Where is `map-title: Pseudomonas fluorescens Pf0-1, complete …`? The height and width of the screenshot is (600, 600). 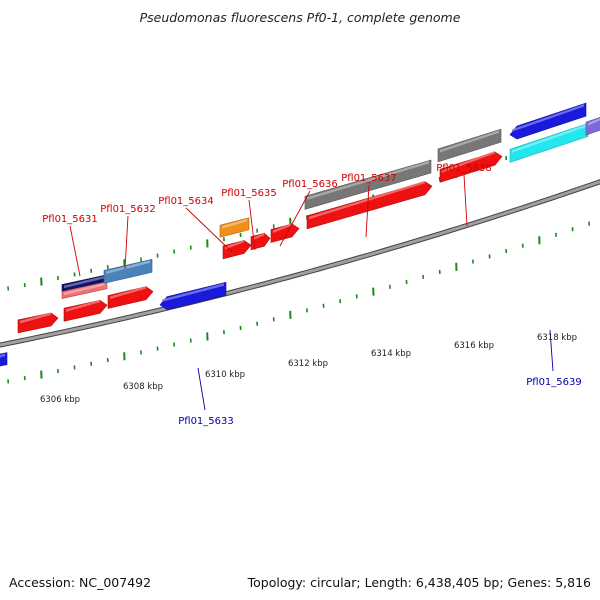
map-title: Pseudomonas fluorescens Pf0-1, complete … is located at coordinates (300, 17).